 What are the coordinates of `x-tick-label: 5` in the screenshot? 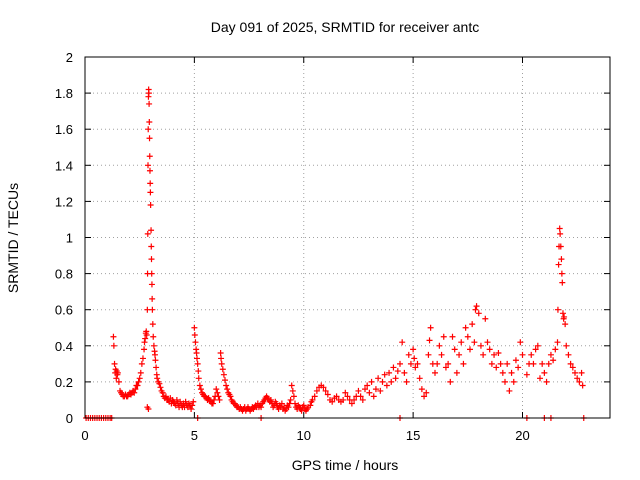 It's located at (194, 435).